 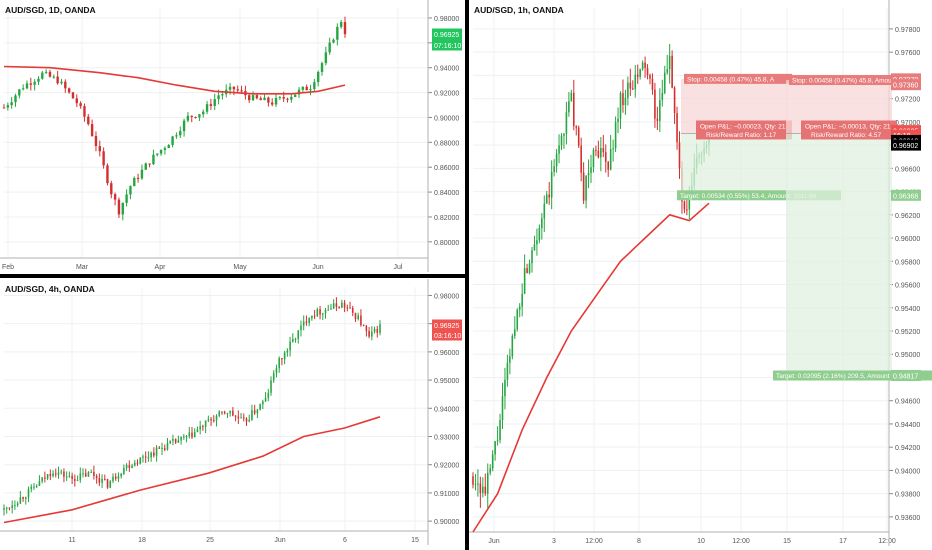 What do you see at coordinates (759, 195) in the screenshot?
I see `target-label-bg` at bounding box center [759, 195].